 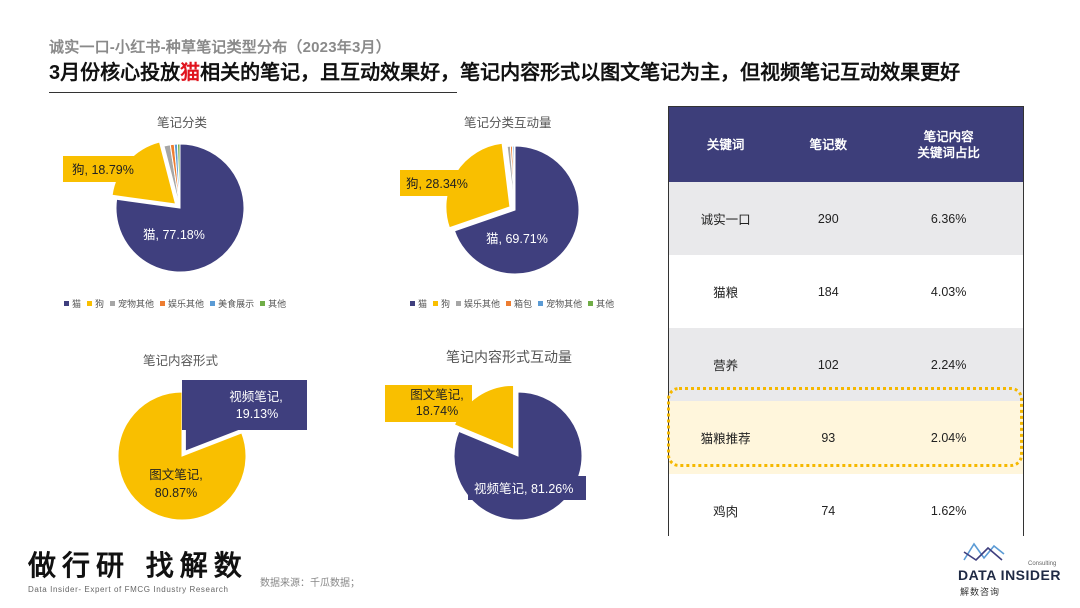 I want to click on col-keyword: 关键词, so click(x=726, y=144).